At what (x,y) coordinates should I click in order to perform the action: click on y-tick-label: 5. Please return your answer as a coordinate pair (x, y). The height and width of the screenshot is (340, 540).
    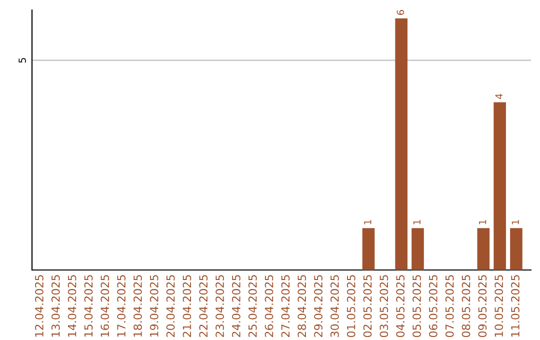
    Looking at the image, I should click on (22, 60).